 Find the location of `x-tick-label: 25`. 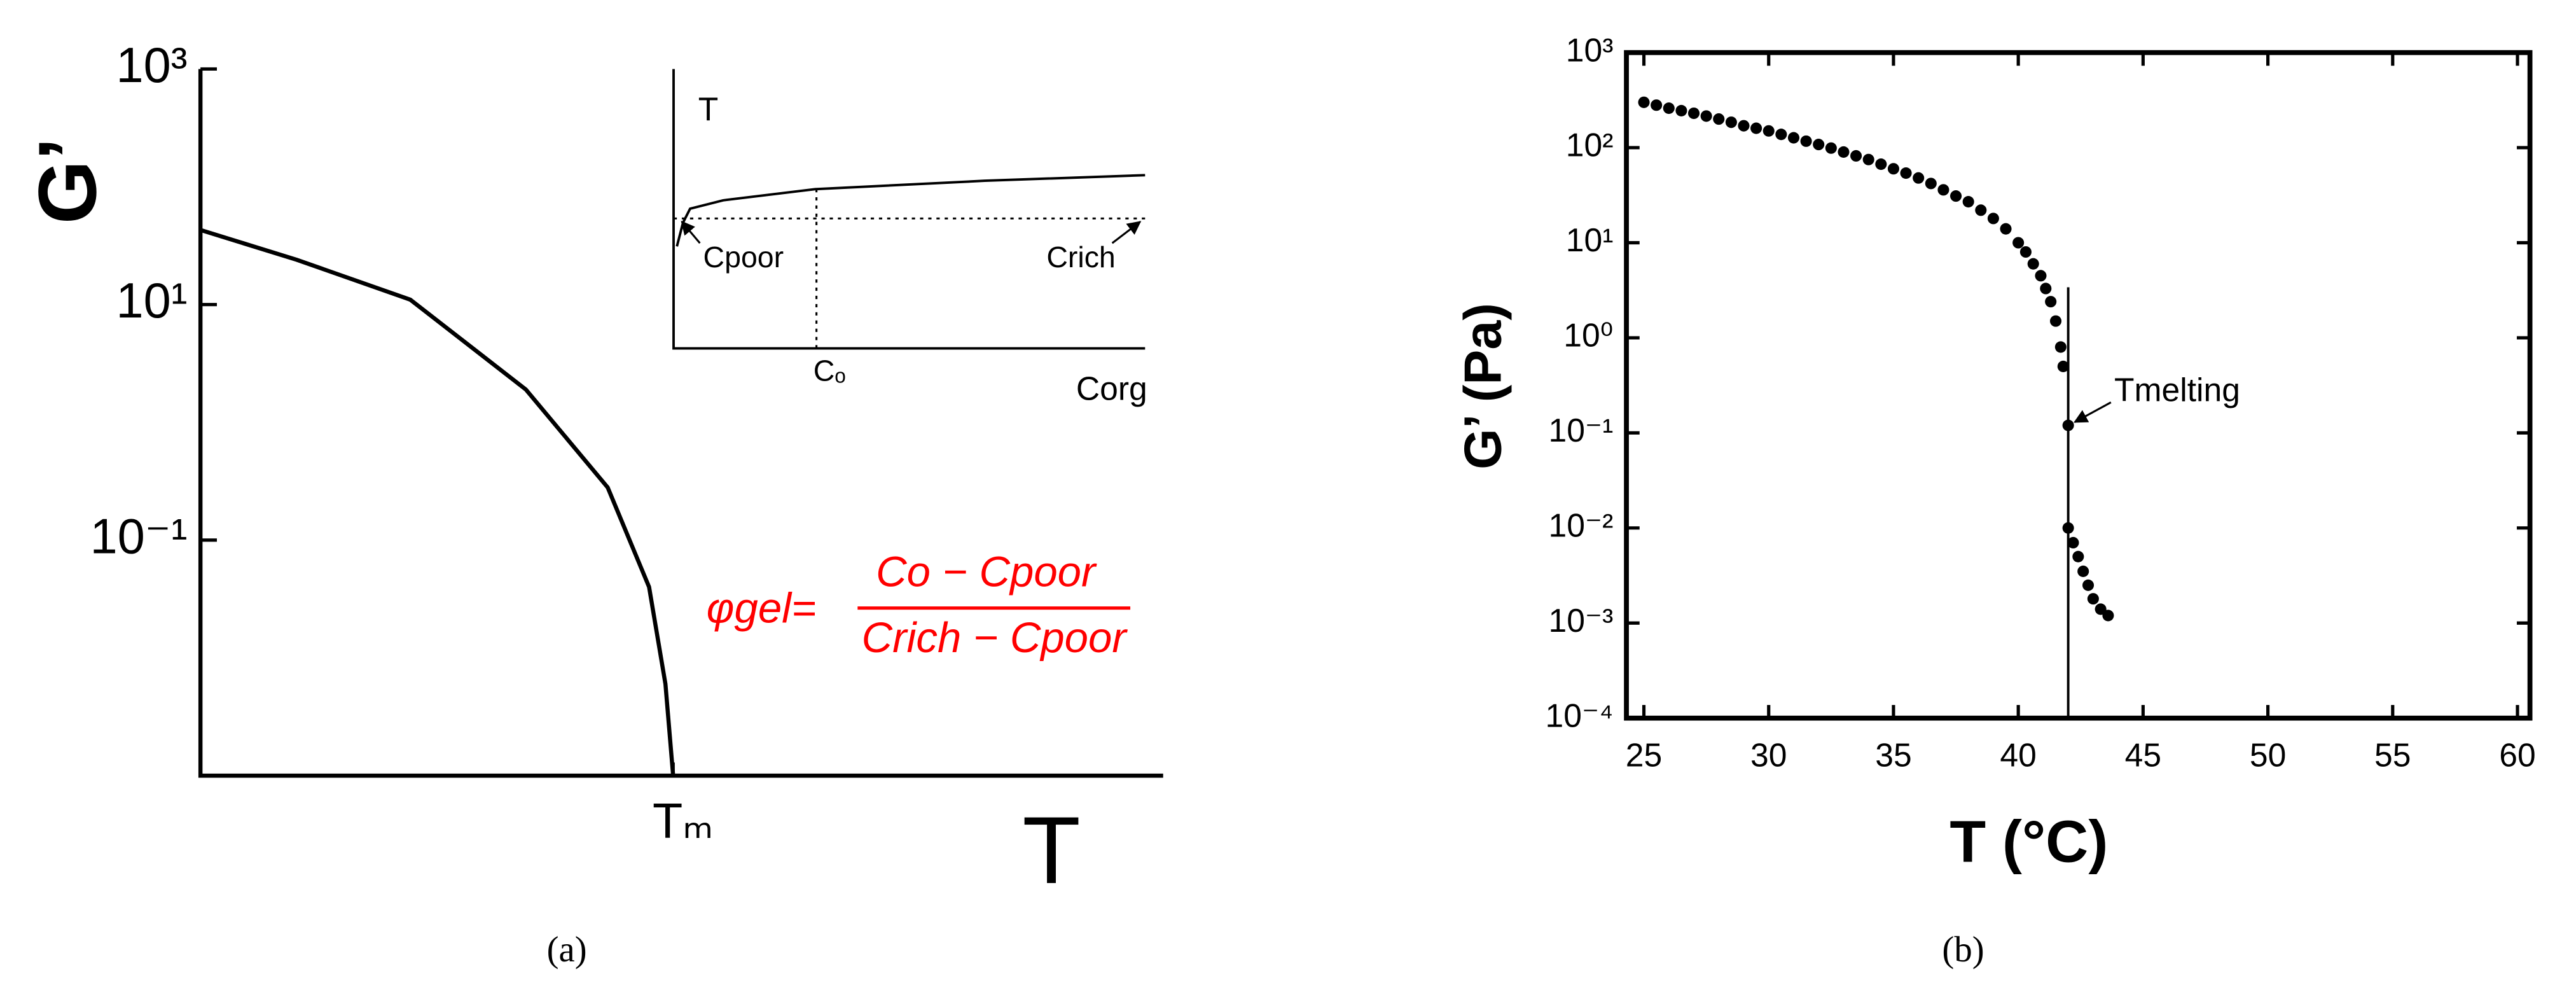

x-tick-label: 25 is located at coordinates (1644, 755).